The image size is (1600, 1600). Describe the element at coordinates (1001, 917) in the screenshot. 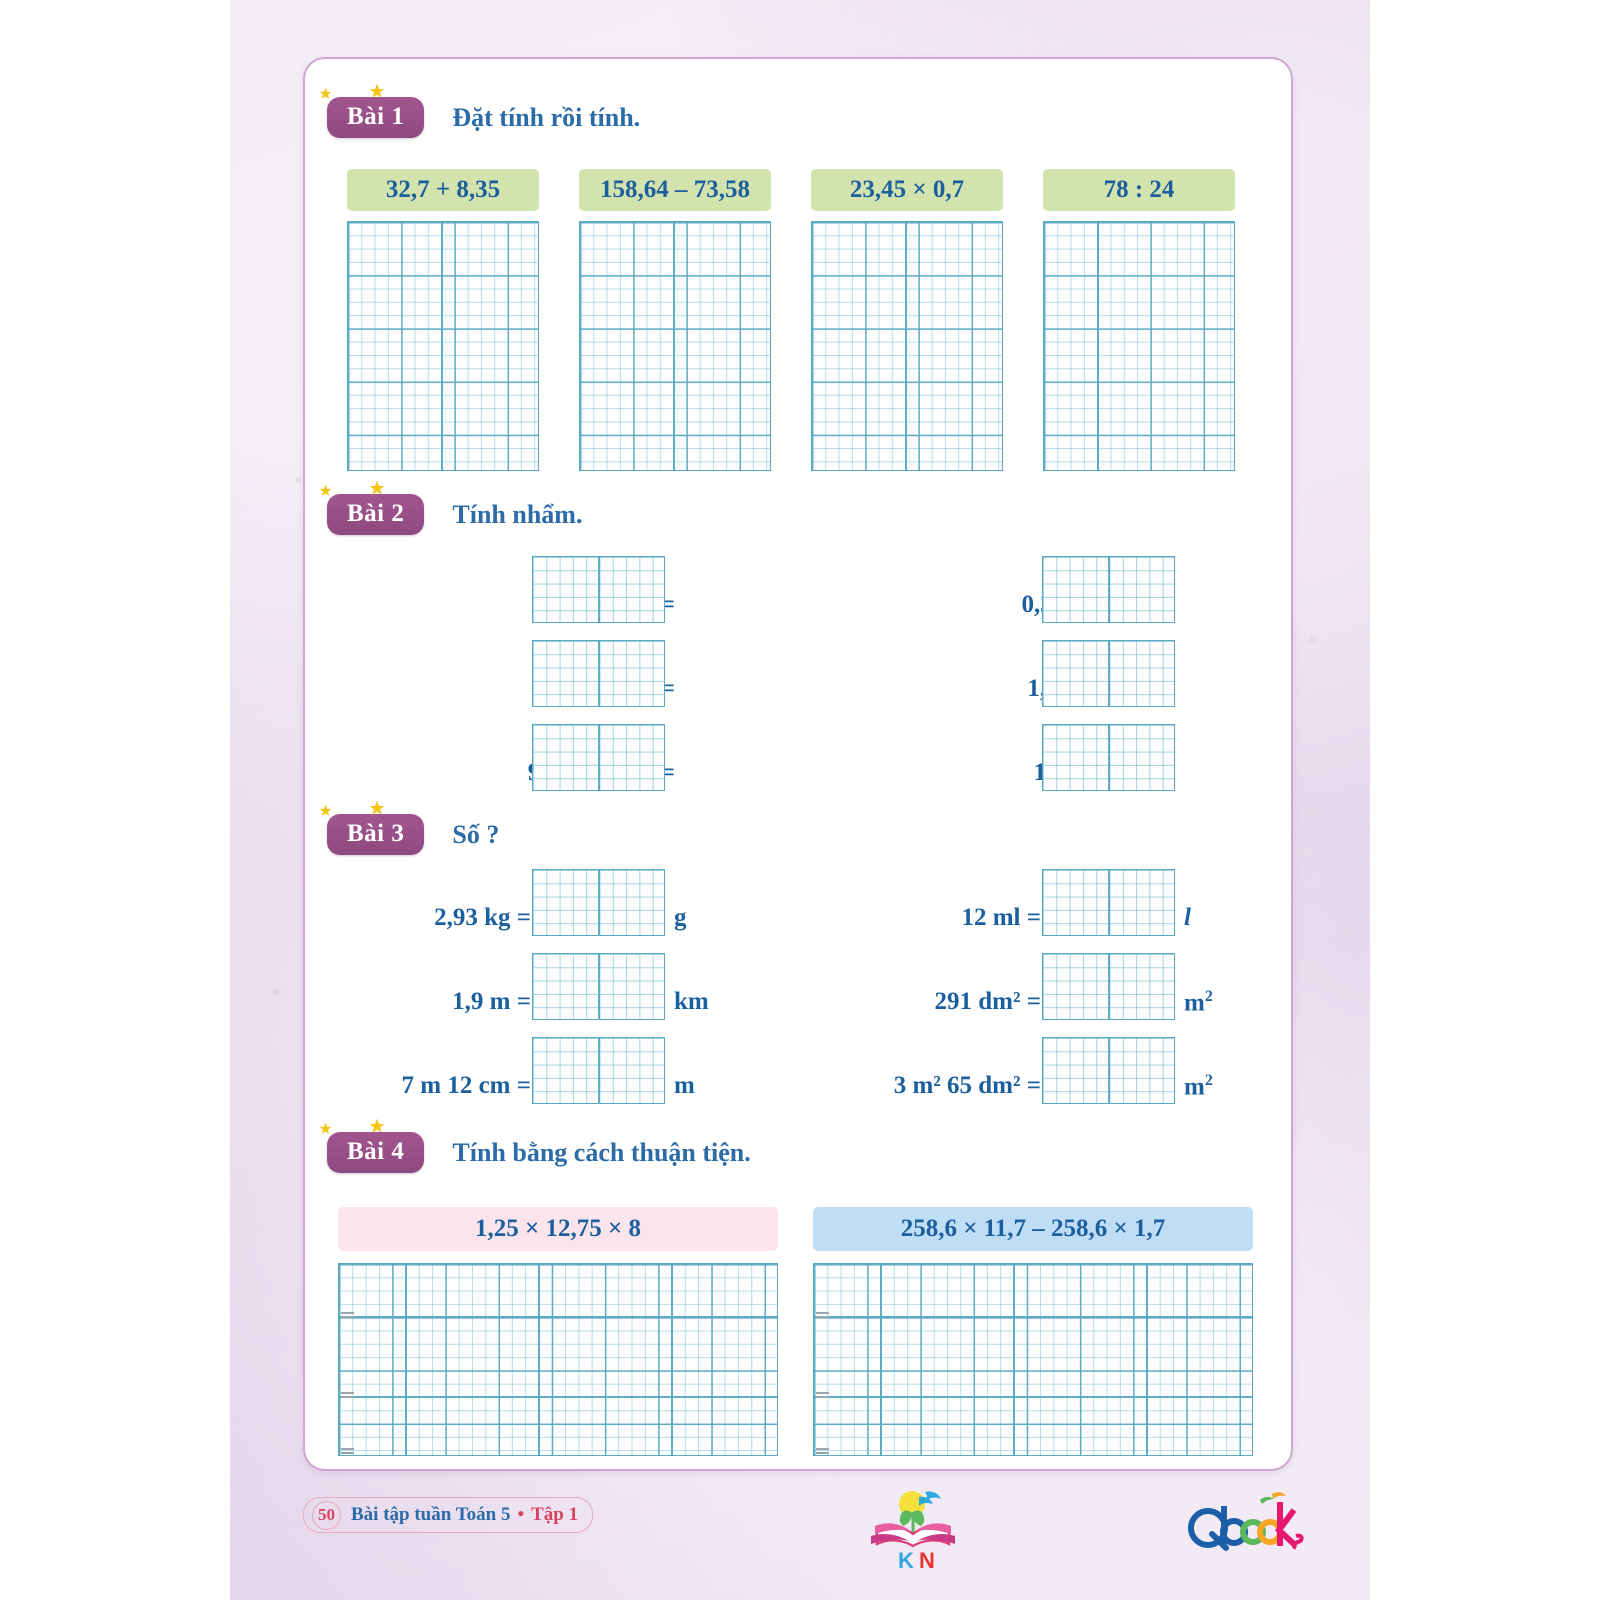

I see `equation-prompt: 12 ml =` at that location.